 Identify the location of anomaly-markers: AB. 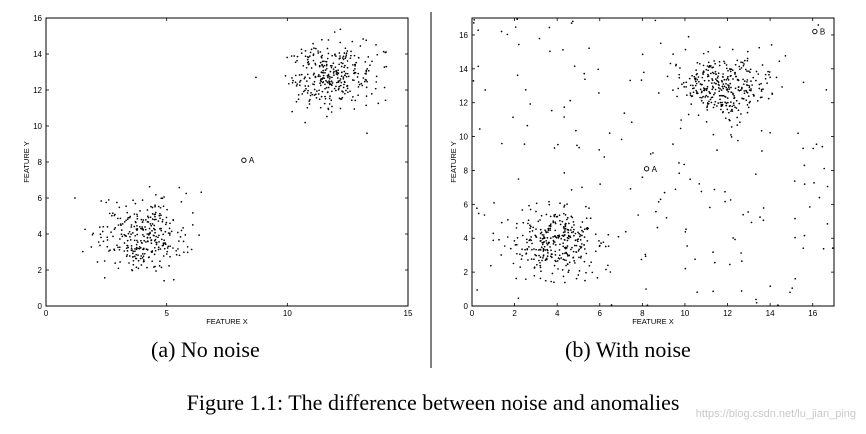
(734, 101).